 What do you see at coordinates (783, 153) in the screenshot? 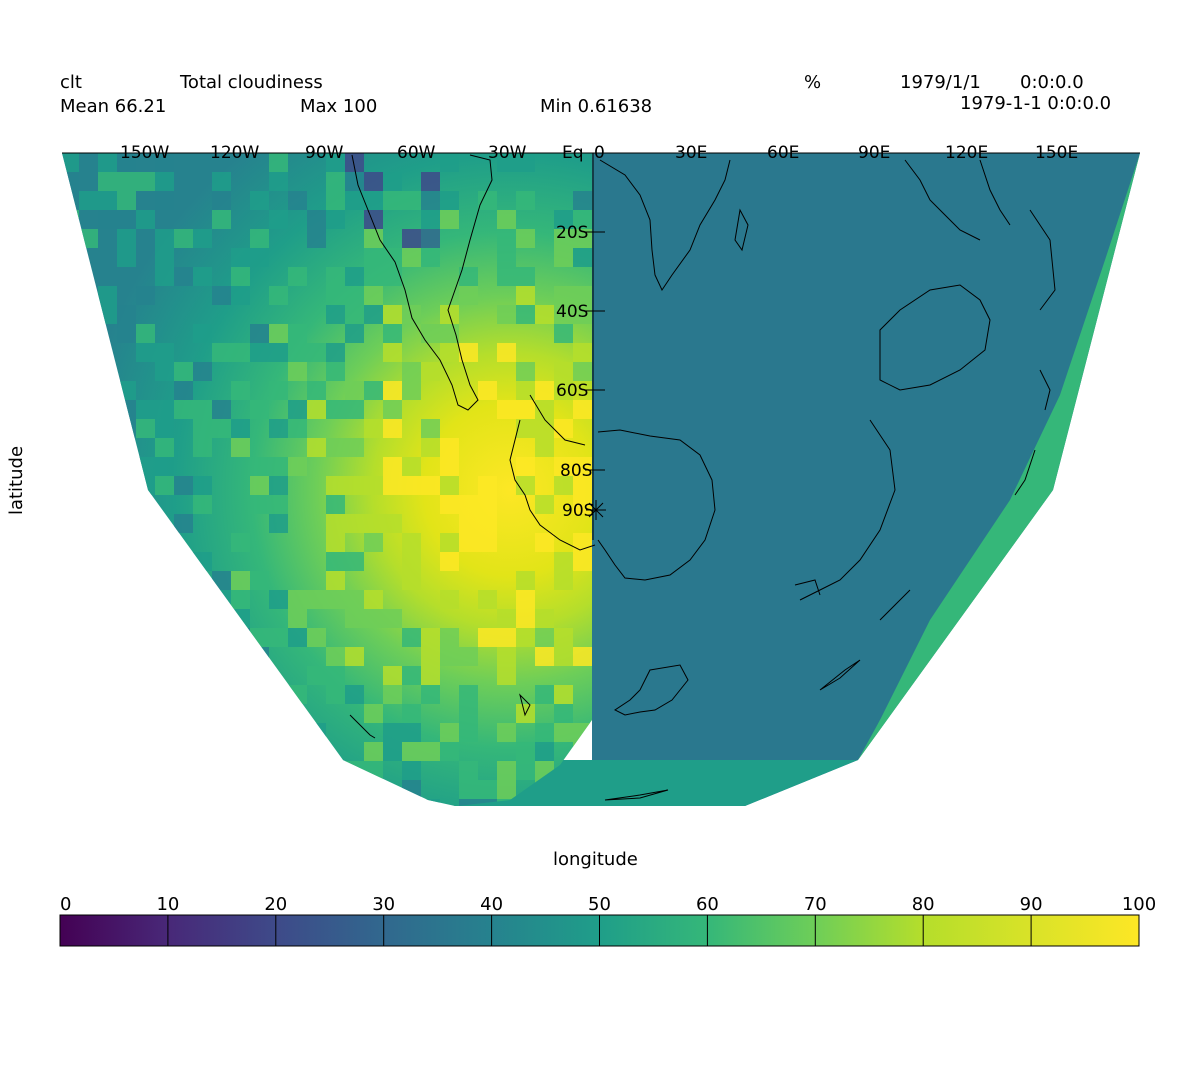
I see `lon-tick-label: 60E` at bounding box center [783, 153].